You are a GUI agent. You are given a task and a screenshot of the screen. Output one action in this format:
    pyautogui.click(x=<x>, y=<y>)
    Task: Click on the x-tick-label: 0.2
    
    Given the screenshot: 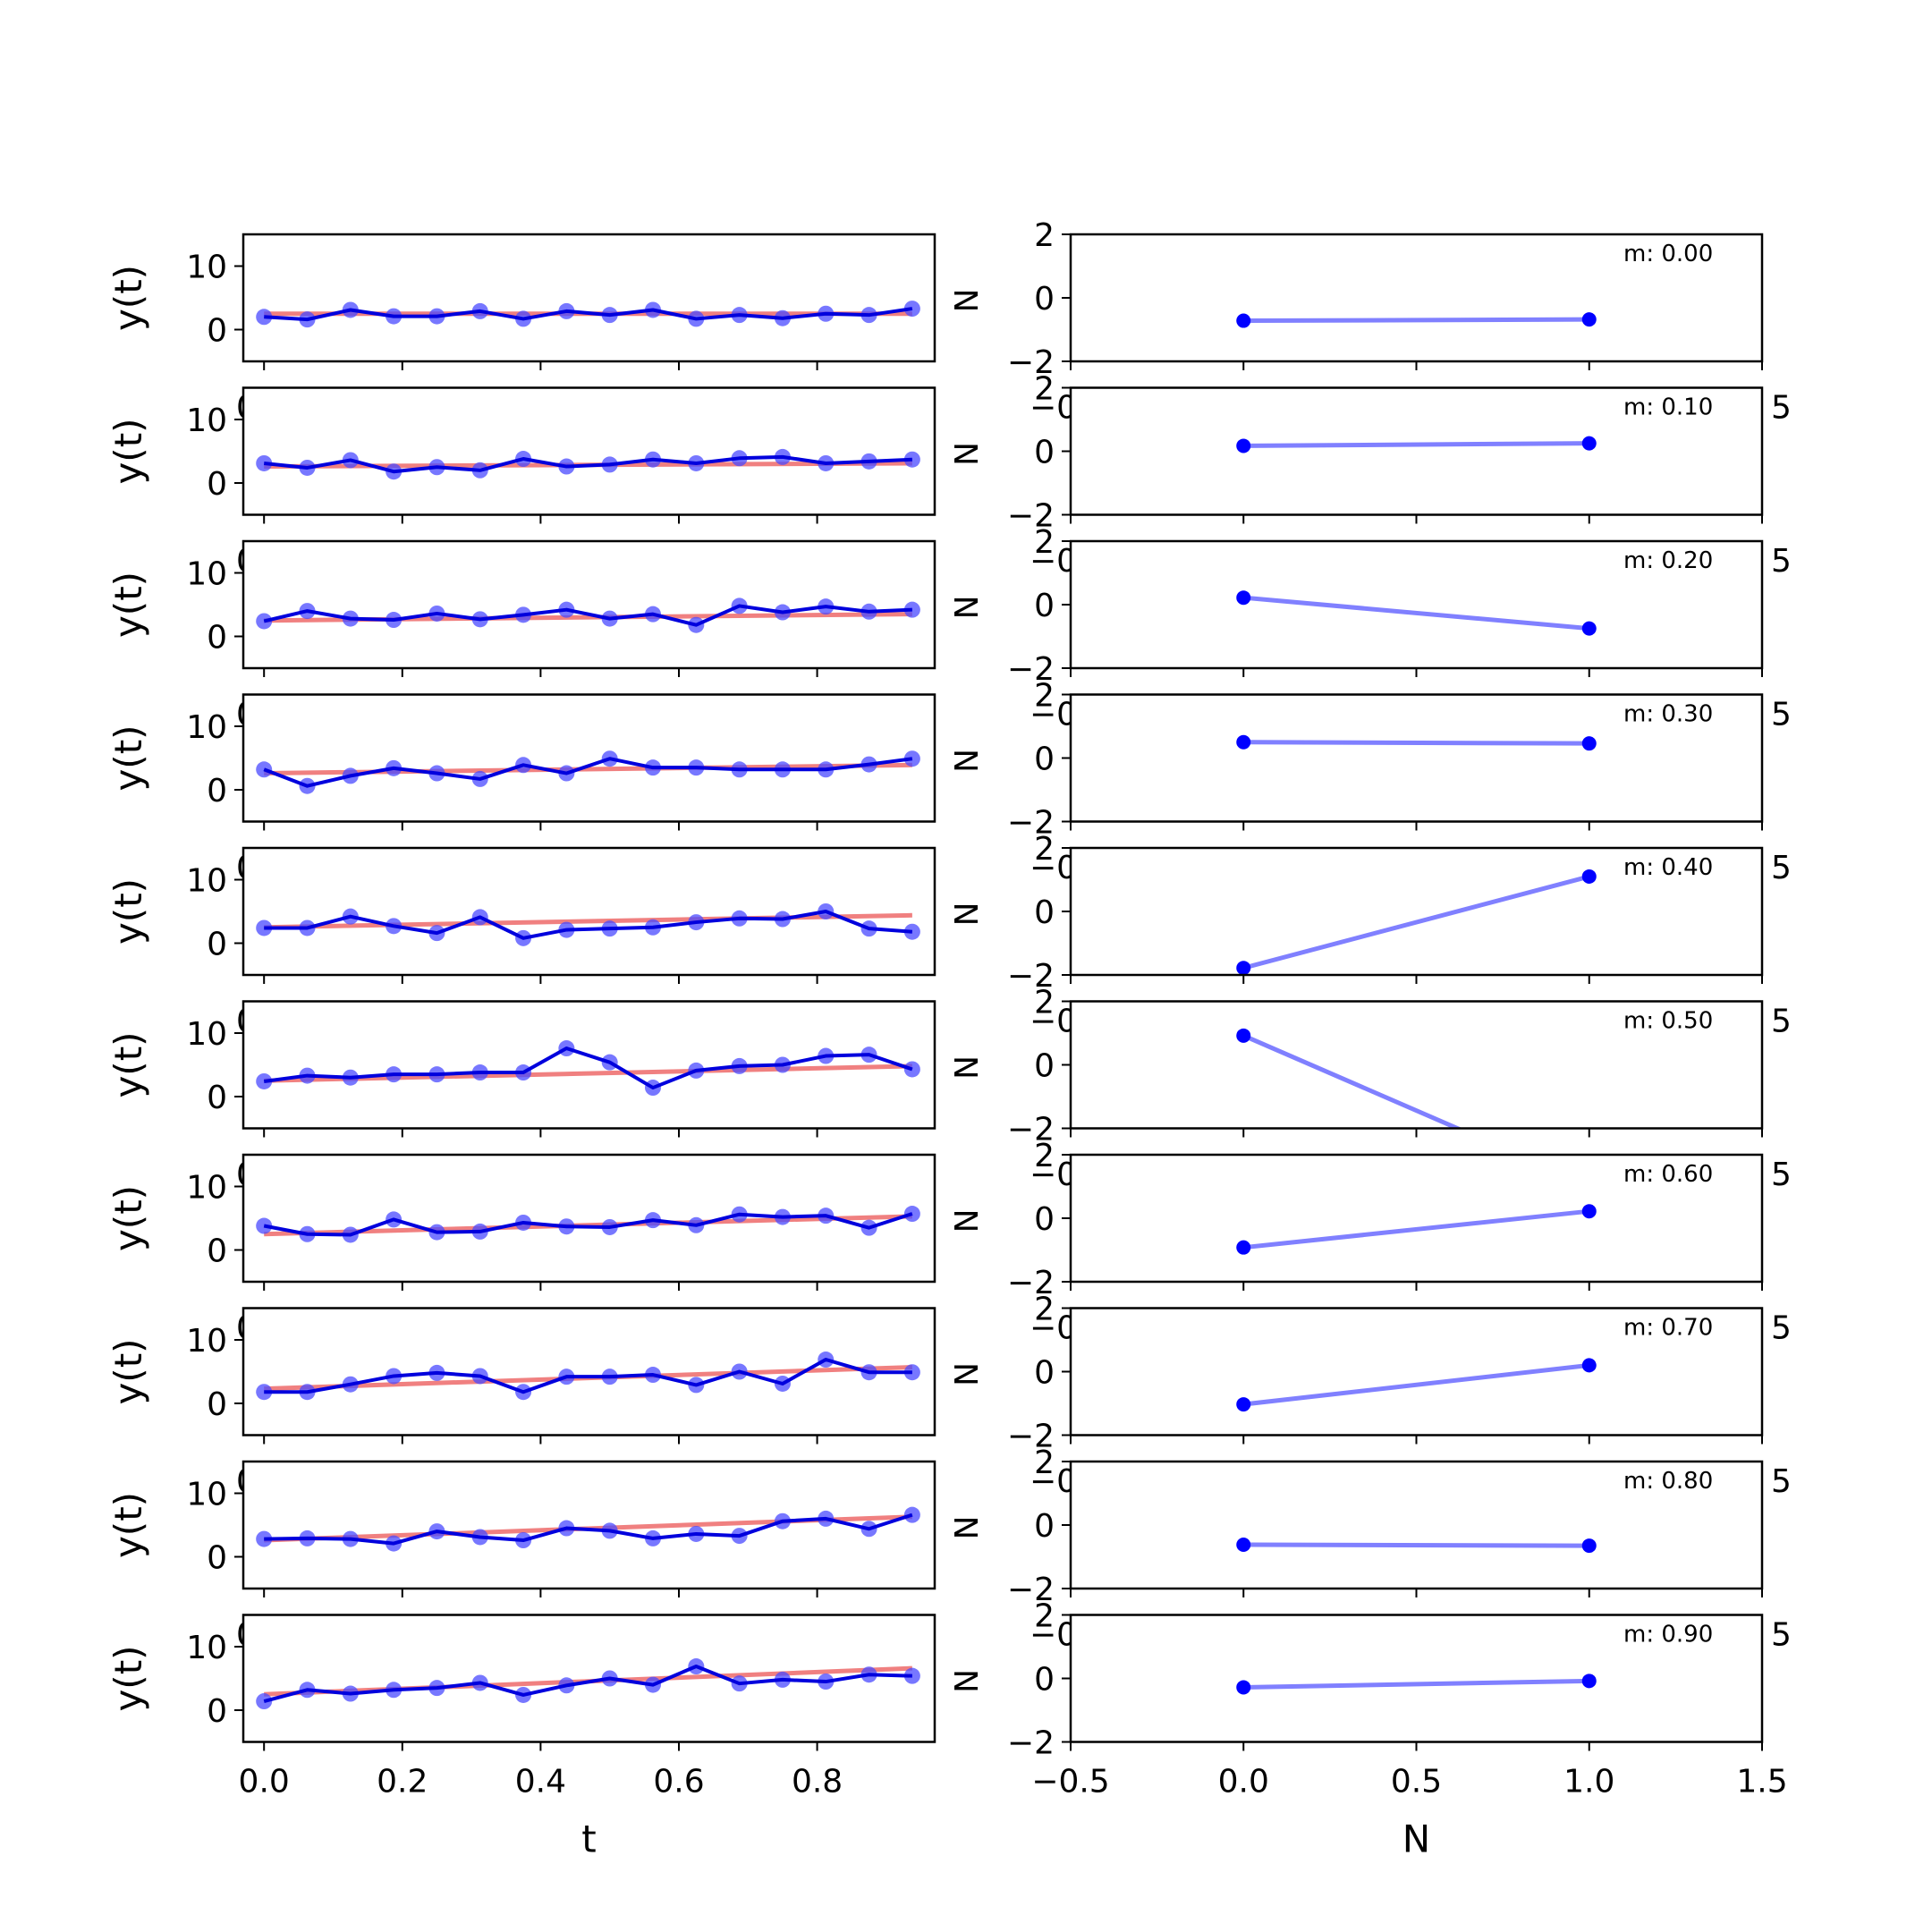 What is the action you would take?
    pyautogui.click(x=402, y=1782)
    